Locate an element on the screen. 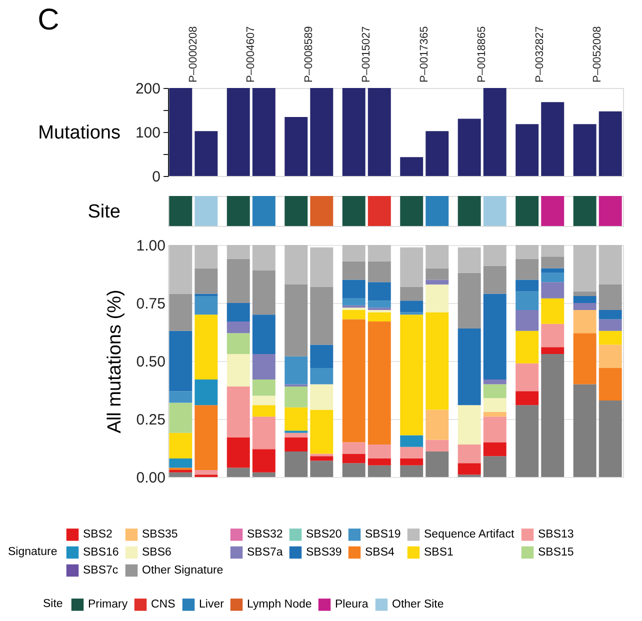 This screenshot has width=642, height=621. y-tick-label: 0.50 is located at coordinates (151, 362).